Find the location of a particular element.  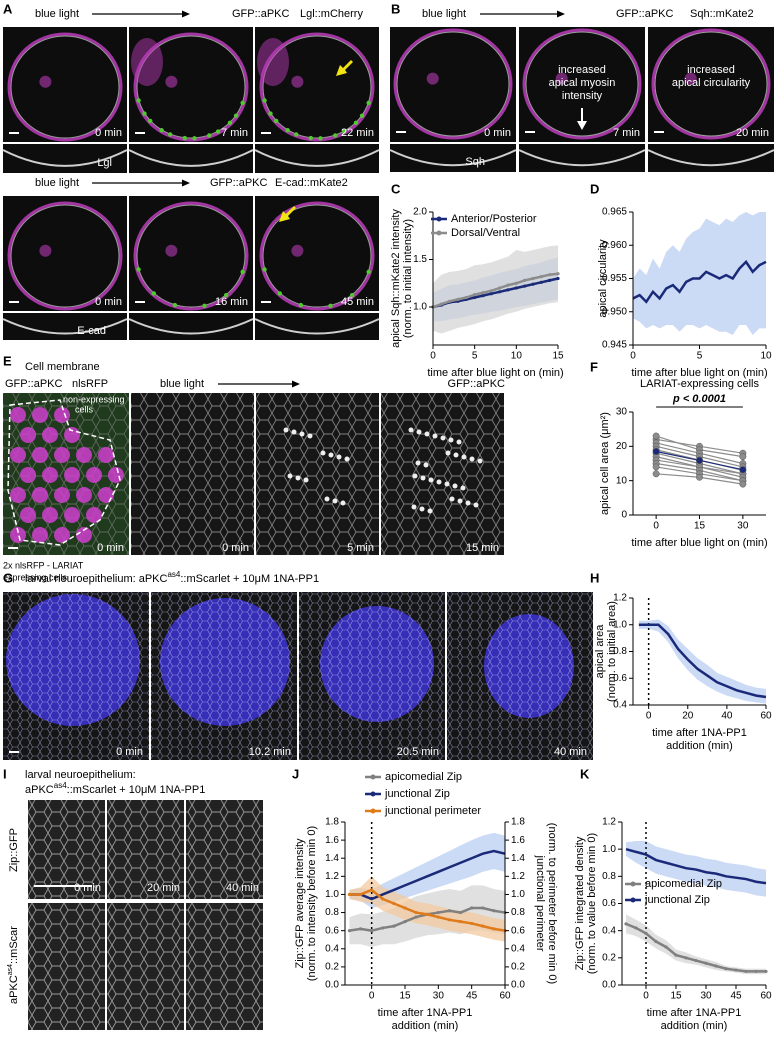

legend-label: Anterior/Posterior is located at coordinates (494, 219).